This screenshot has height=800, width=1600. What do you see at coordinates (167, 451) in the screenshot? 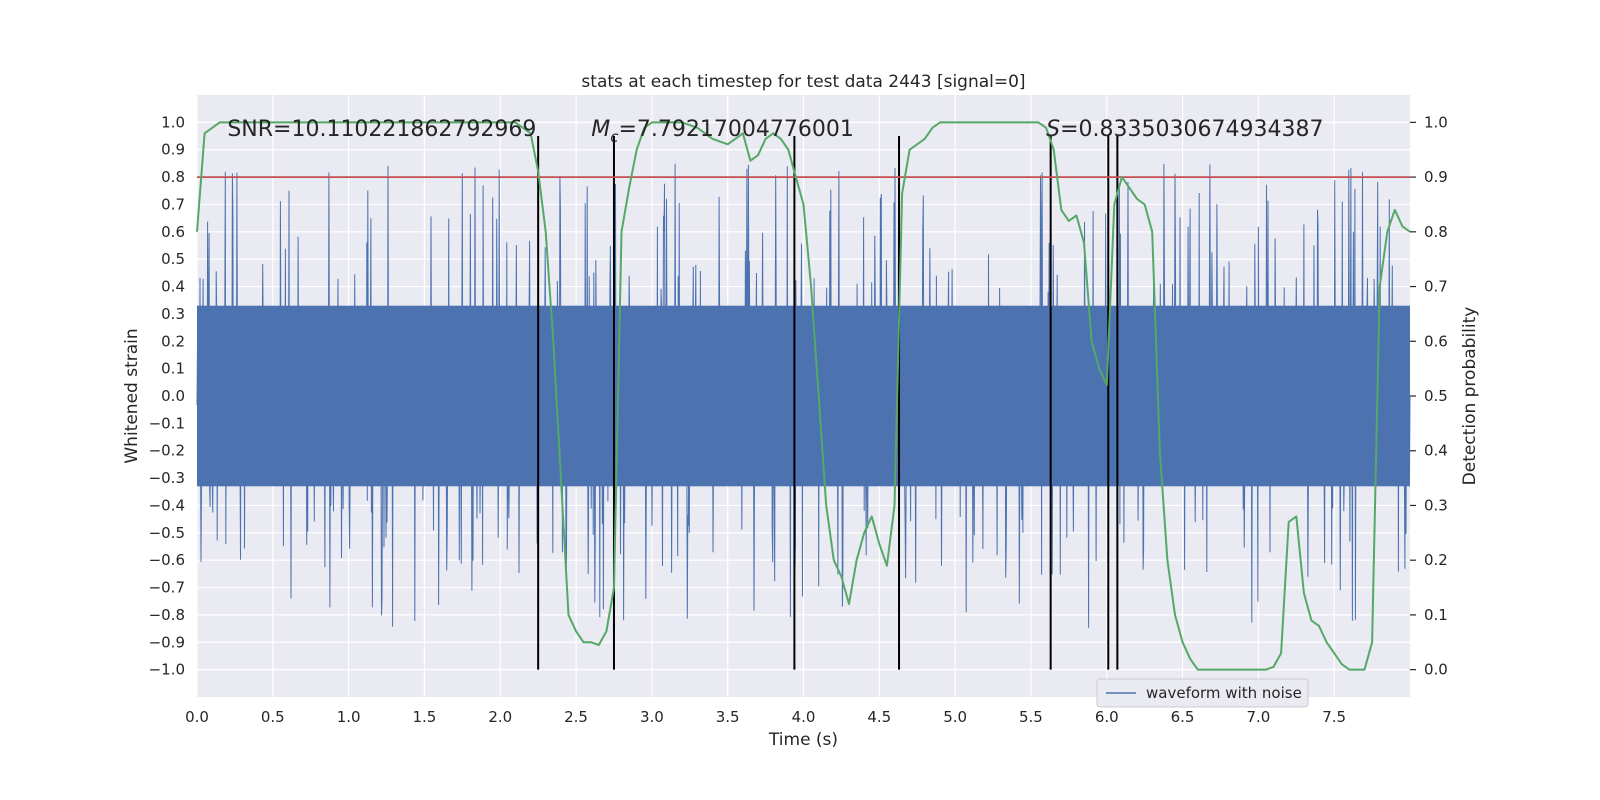
I see `y-tick-label: −0.2` at bounding box center [167, 451].